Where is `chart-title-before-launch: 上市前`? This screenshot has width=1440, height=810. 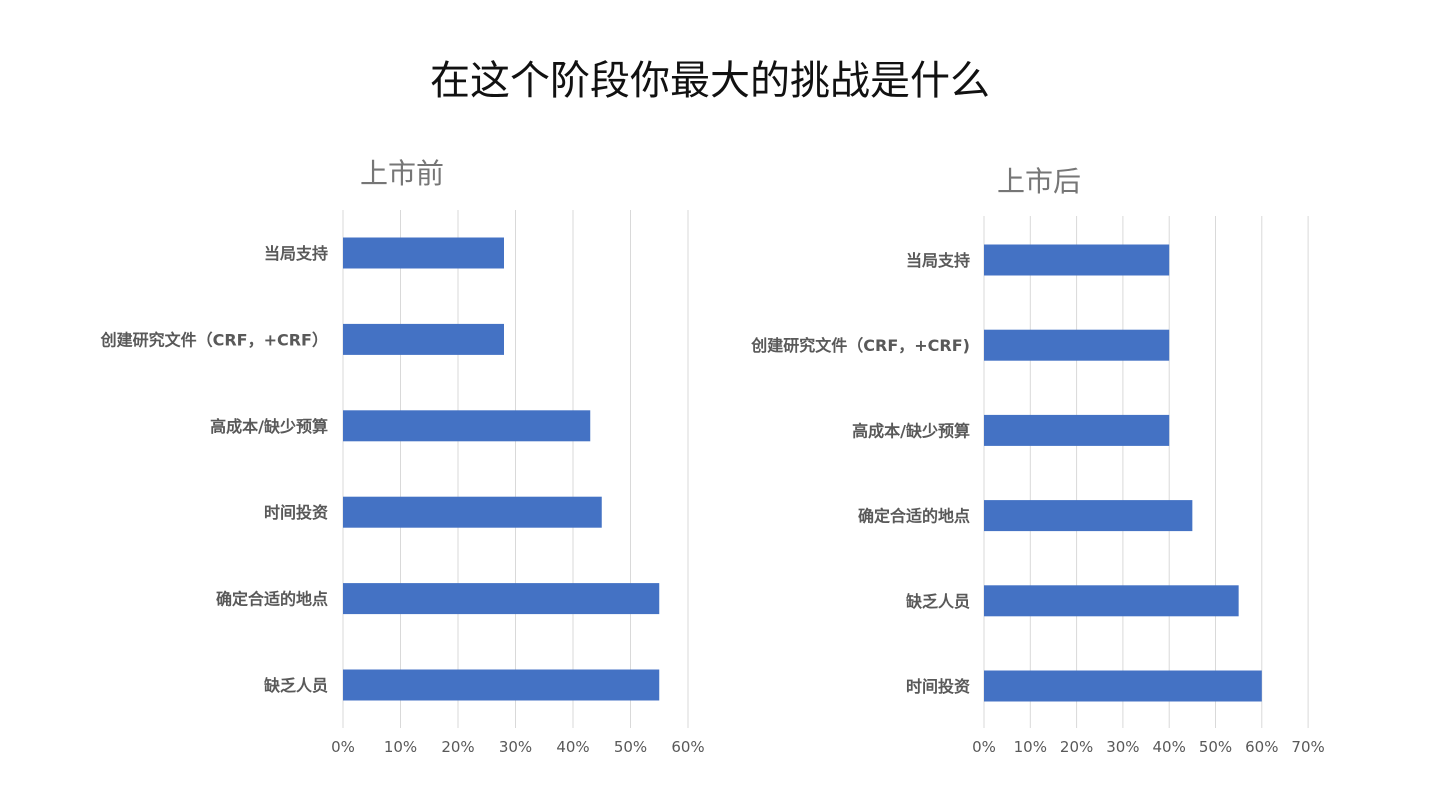
chart-title-before-launch: 上市前 is located at coordinates (402, 173).